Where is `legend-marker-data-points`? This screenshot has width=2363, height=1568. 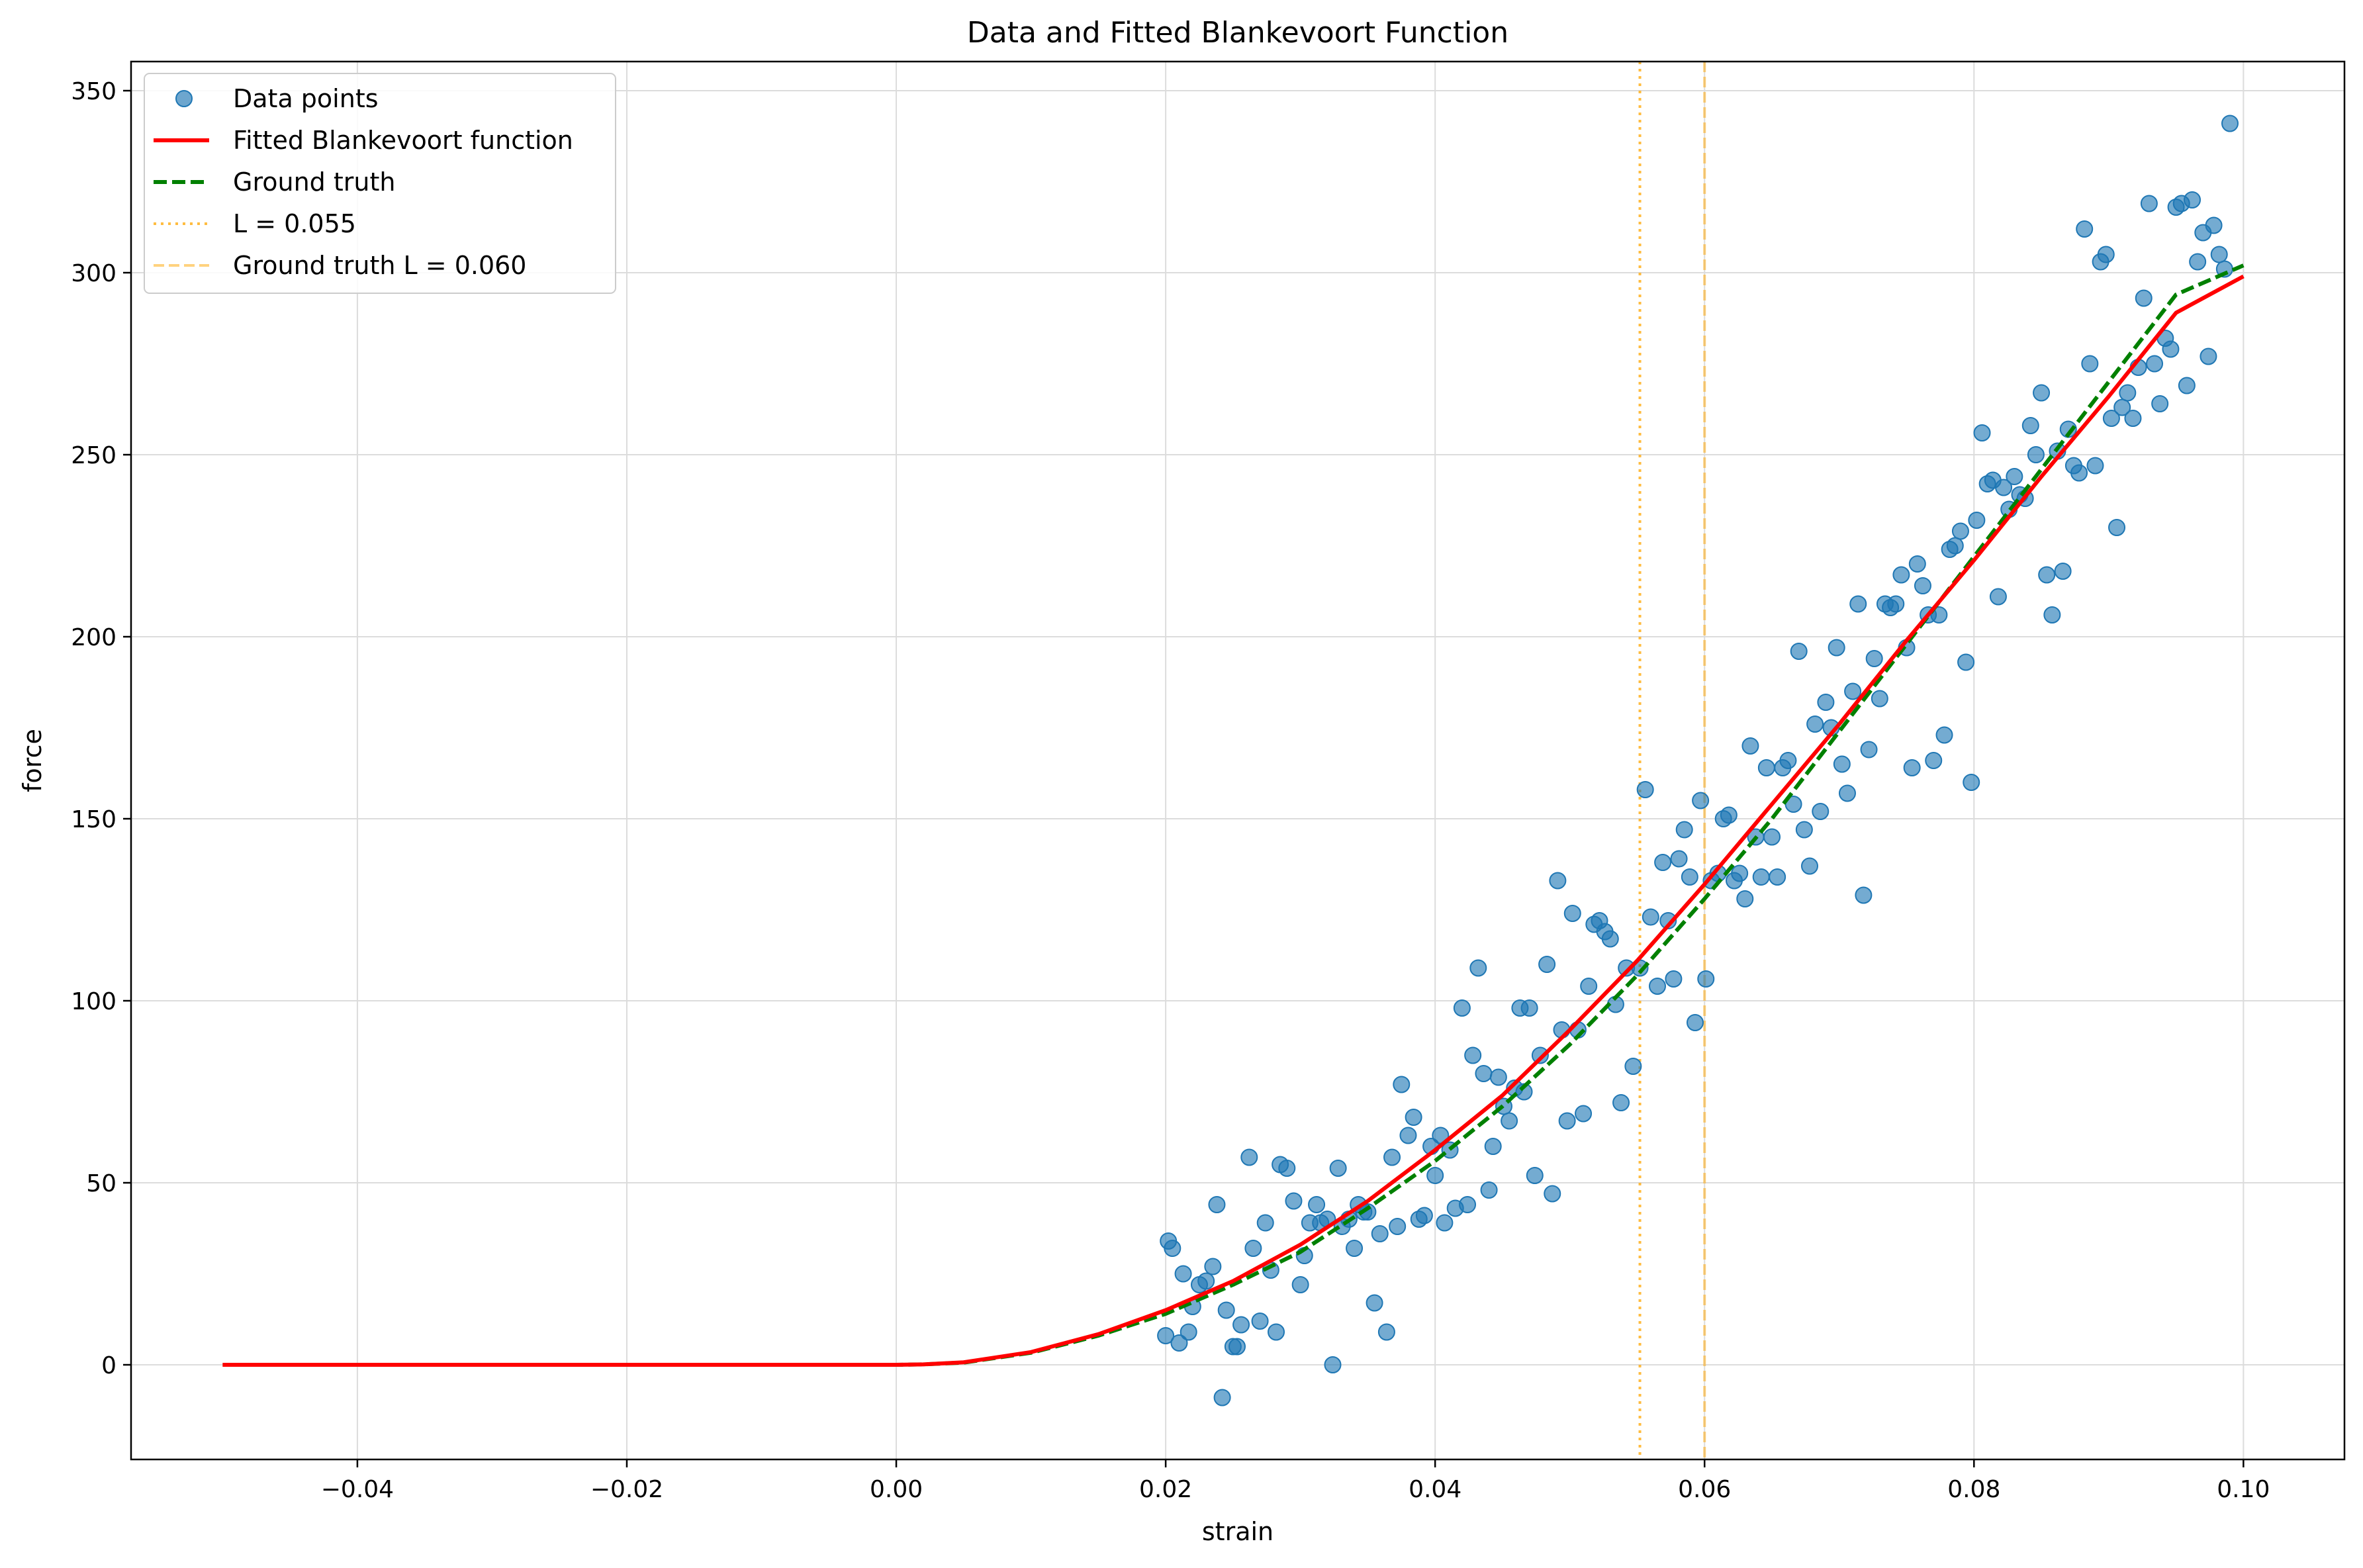
legend-marker-data-points is located at coordinates (184, 98).